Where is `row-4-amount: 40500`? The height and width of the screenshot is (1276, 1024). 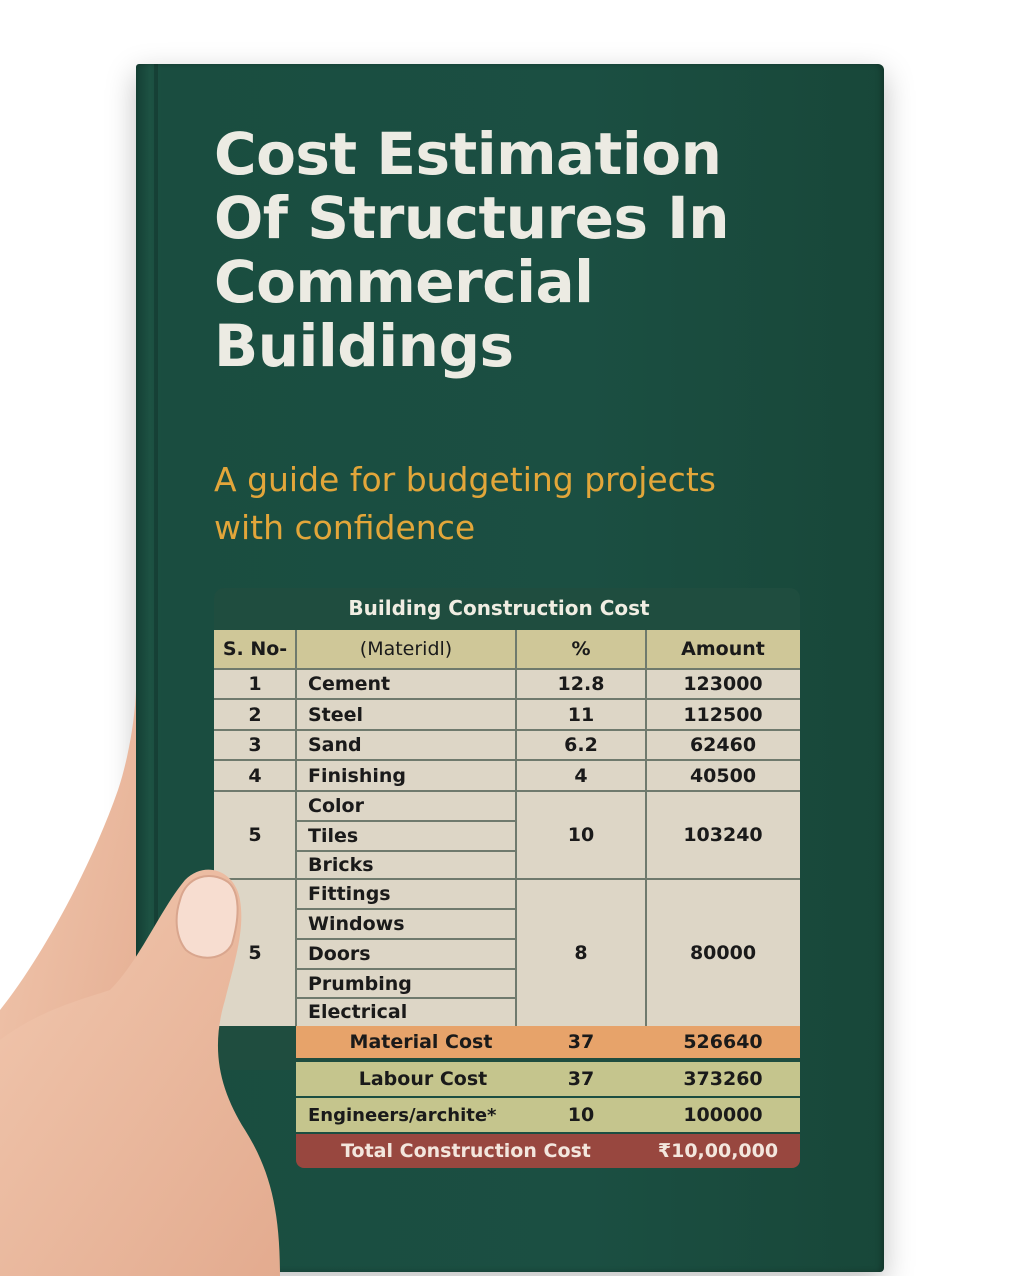 row-4-amount: 40500 is located at coordinates (723, 775).